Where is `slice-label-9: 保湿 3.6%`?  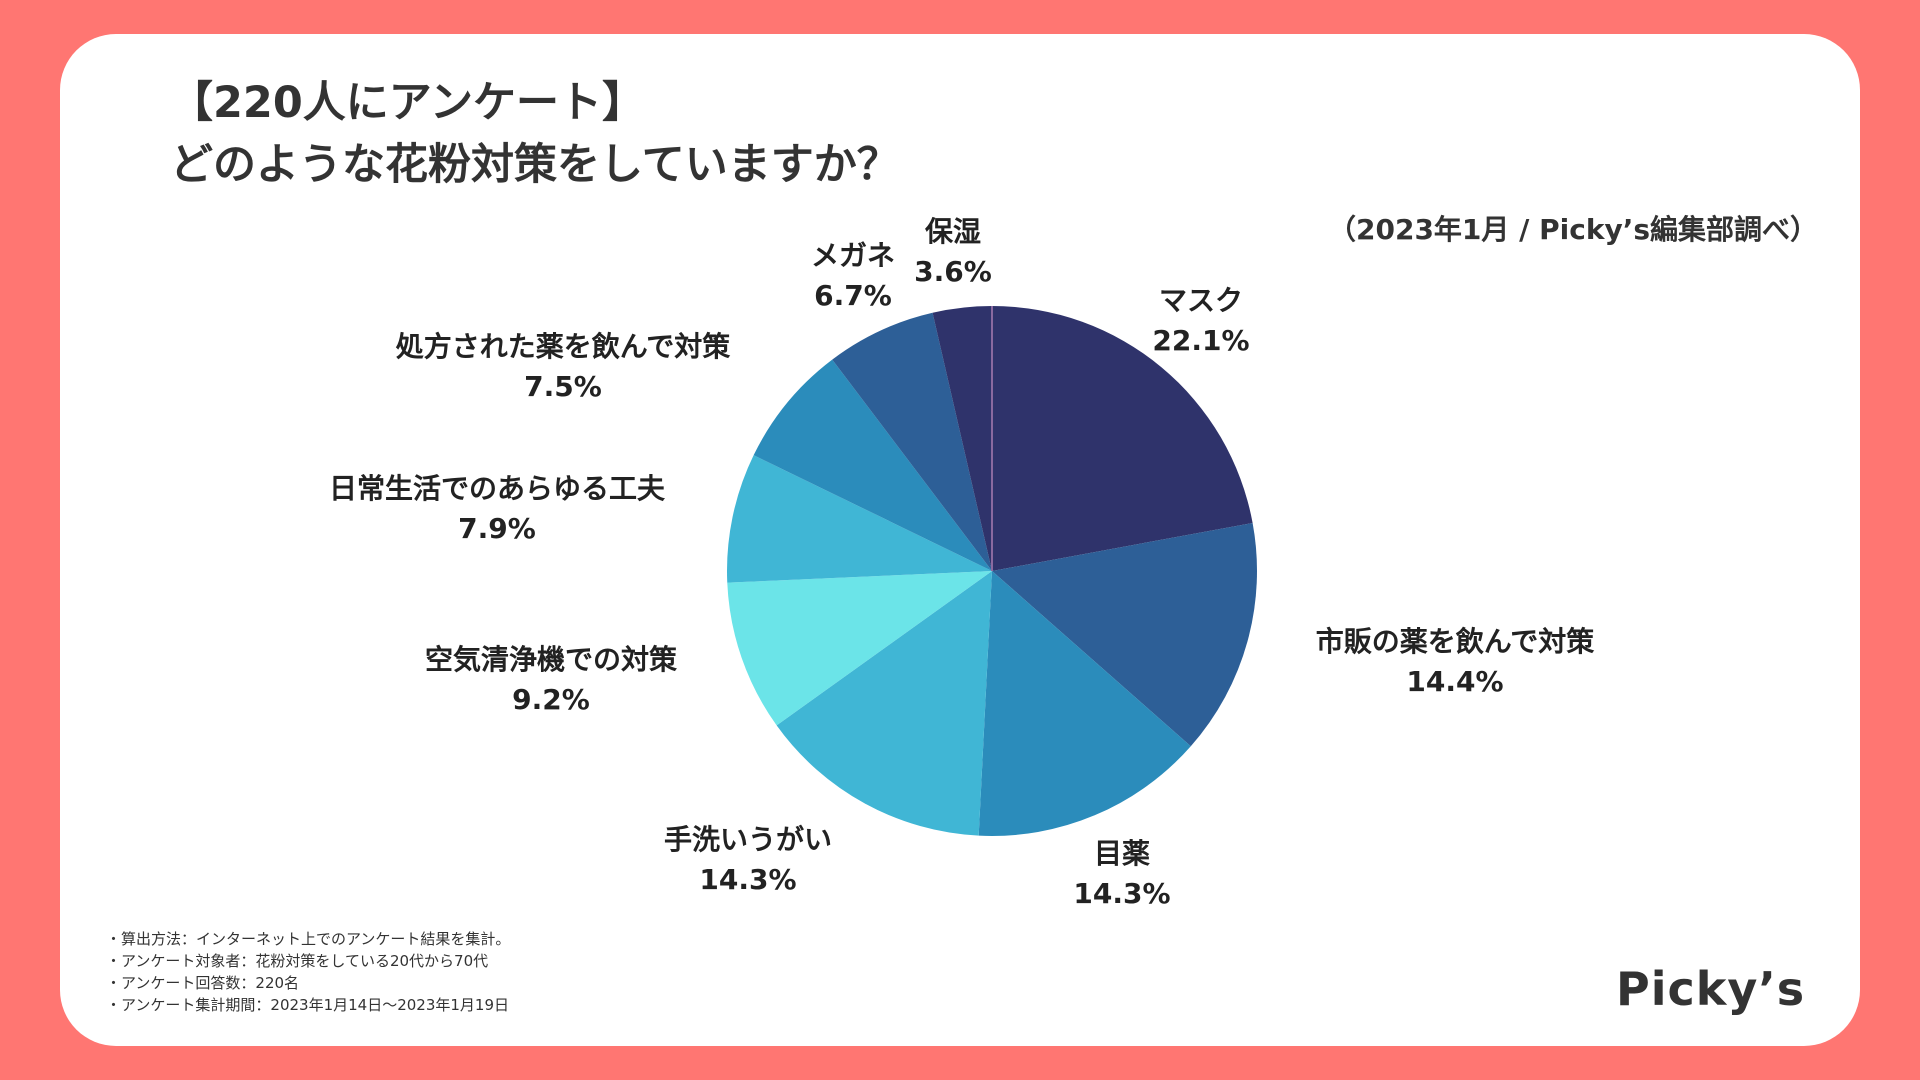
slice-label-9: 保湿 3.6% is located at coordinates (953, 252).